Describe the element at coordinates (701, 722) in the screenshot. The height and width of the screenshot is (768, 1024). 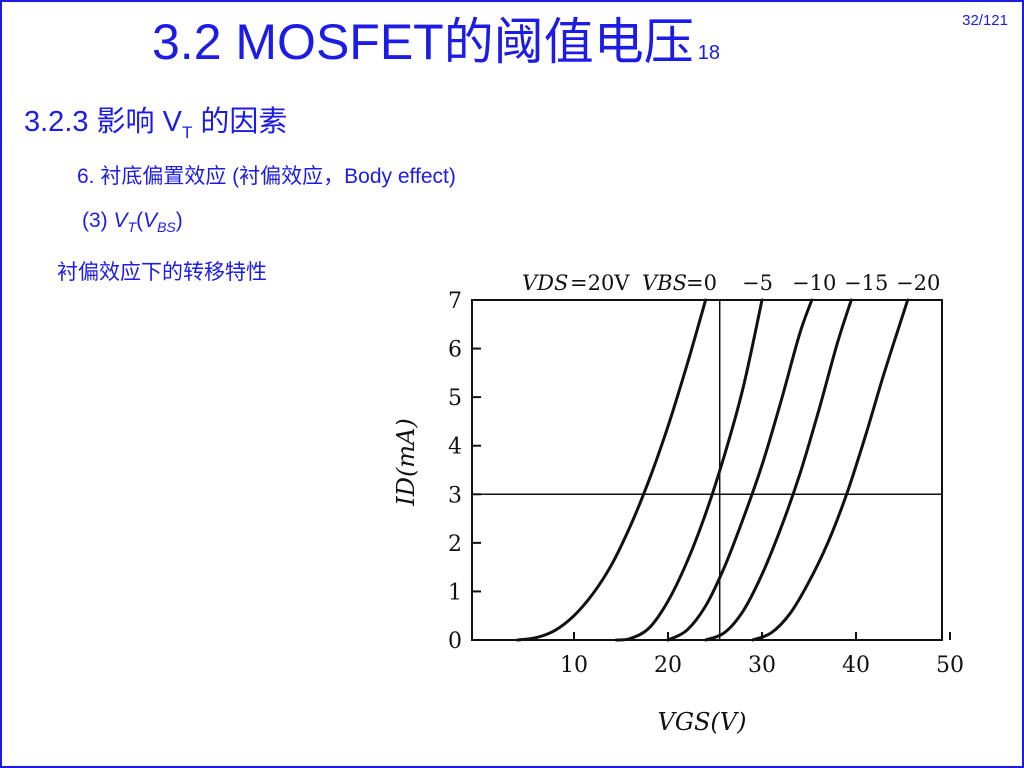
I see `x-axis-label: VGS(V)` at that location.